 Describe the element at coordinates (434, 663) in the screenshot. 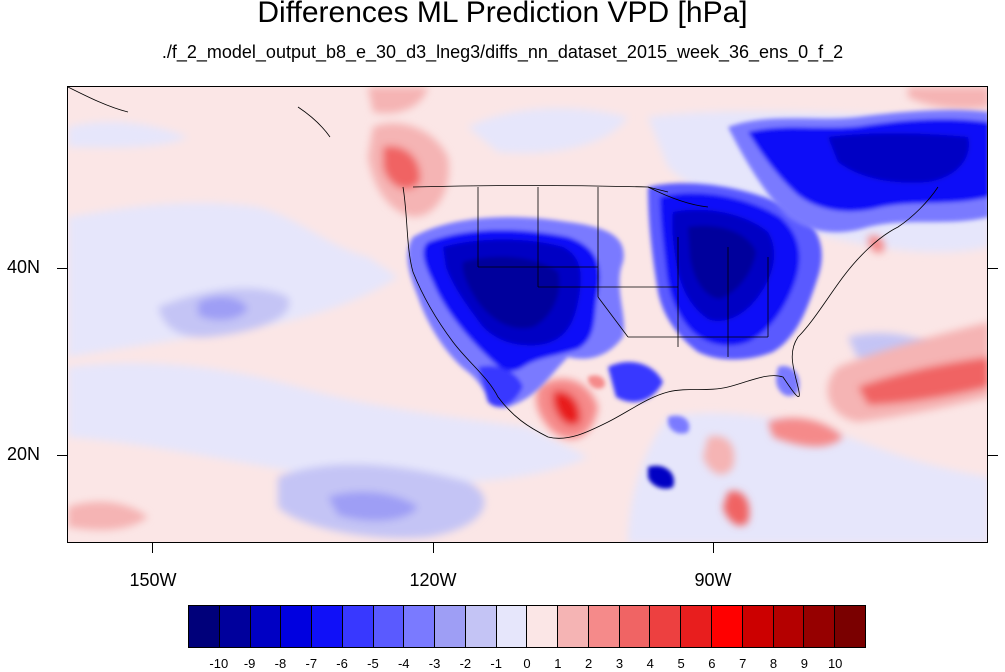

I see `colorbar-label: -3` at that location.